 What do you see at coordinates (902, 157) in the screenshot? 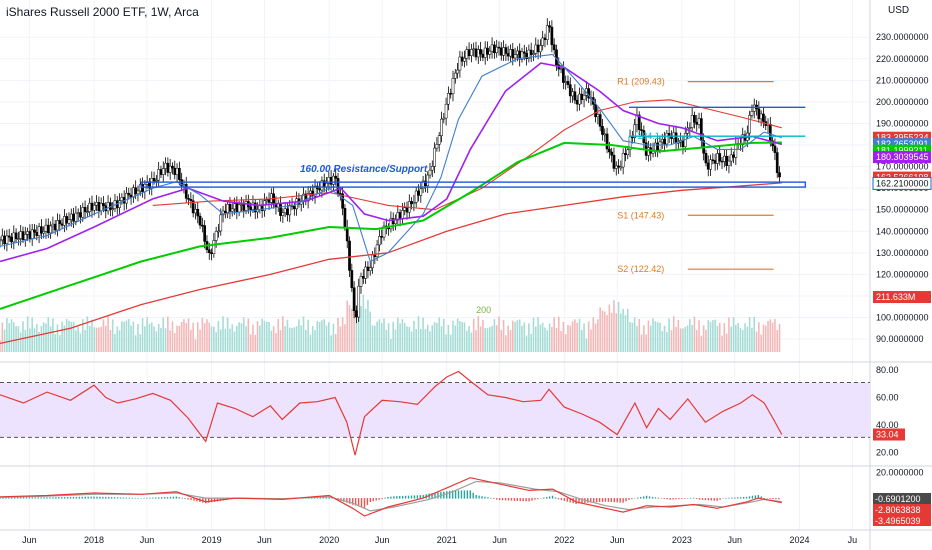
I see `right-label-text-3: 180.3039545` at bounding box center [902, 157].